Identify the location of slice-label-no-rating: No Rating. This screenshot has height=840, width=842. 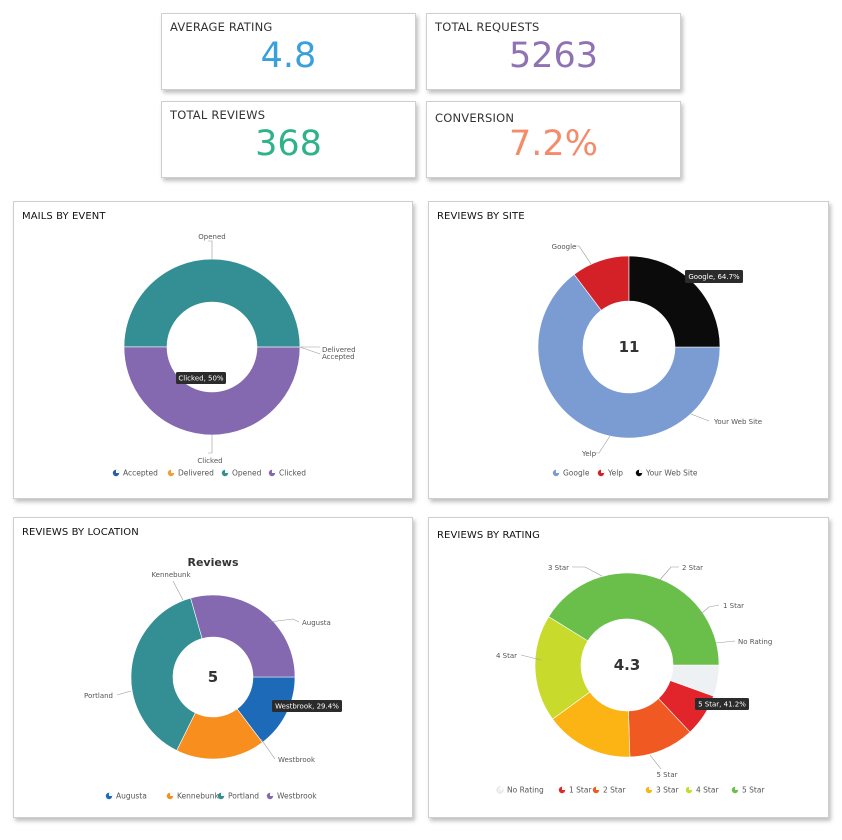
(755, 642).